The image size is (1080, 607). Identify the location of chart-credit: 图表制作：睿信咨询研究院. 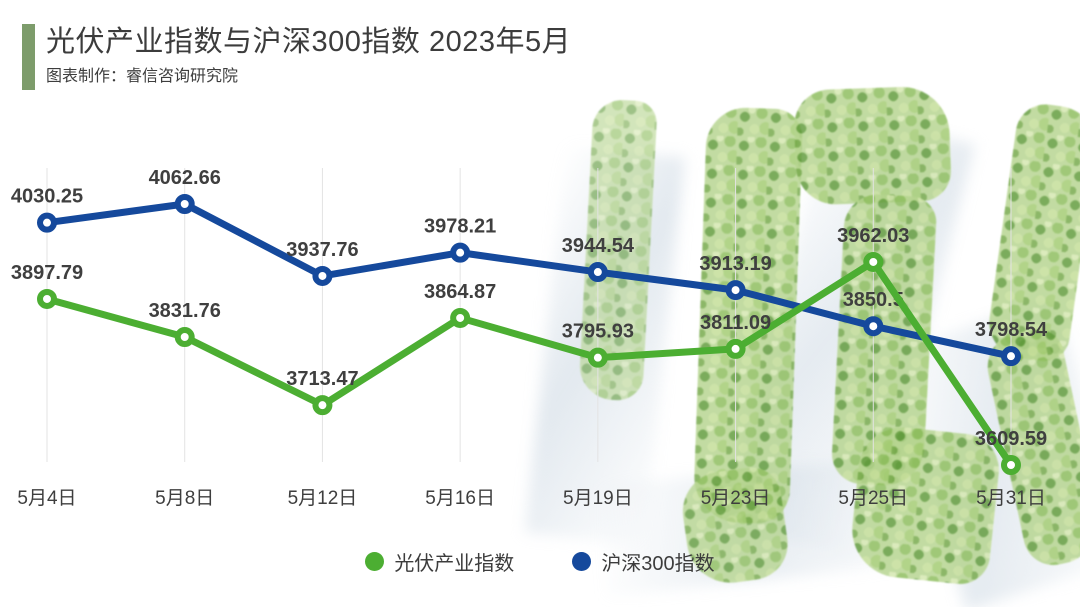
(142, 77).